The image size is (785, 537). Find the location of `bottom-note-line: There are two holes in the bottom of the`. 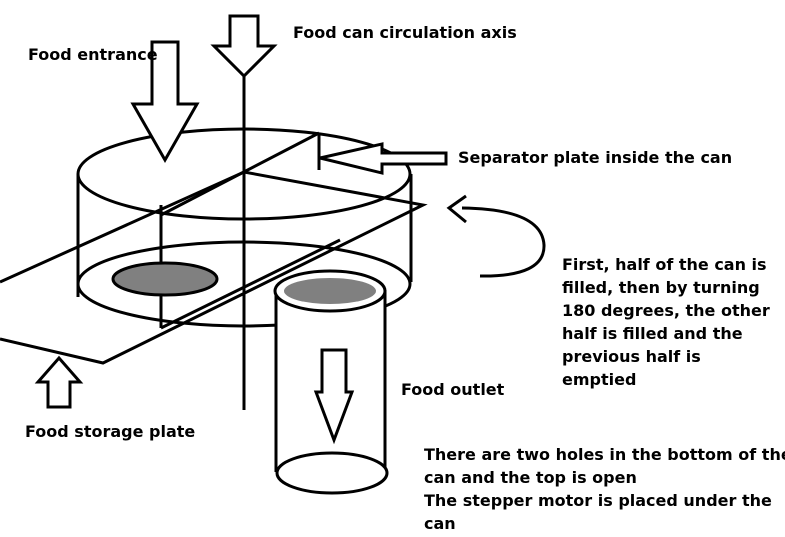

bottom-note-line: There are two holes in the bottom of the is located at coordinates (604, 454).